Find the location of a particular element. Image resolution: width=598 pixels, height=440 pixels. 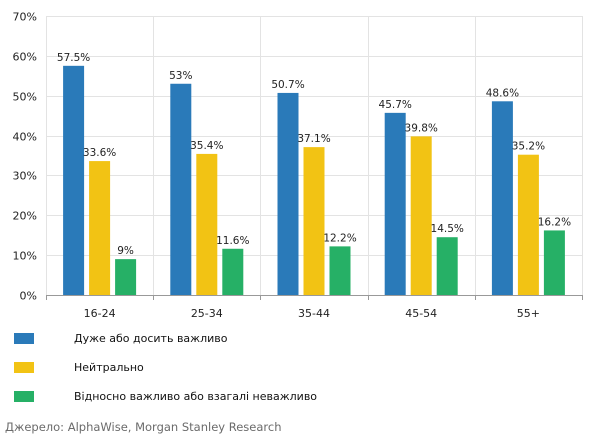

data-label: 35.2% is located at coordinates (528, 147).